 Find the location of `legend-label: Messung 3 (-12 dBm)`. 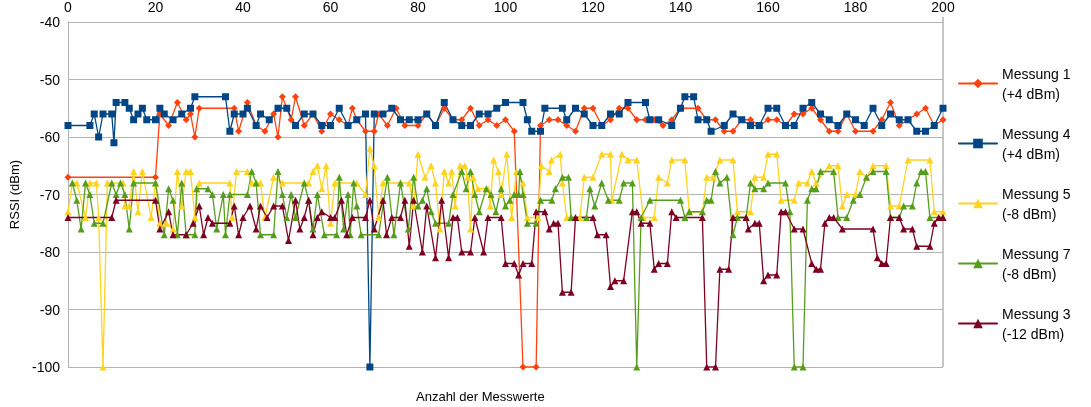

legend-label: Messung 3 (-12 dBm) is located at coordinates (1038, 323).